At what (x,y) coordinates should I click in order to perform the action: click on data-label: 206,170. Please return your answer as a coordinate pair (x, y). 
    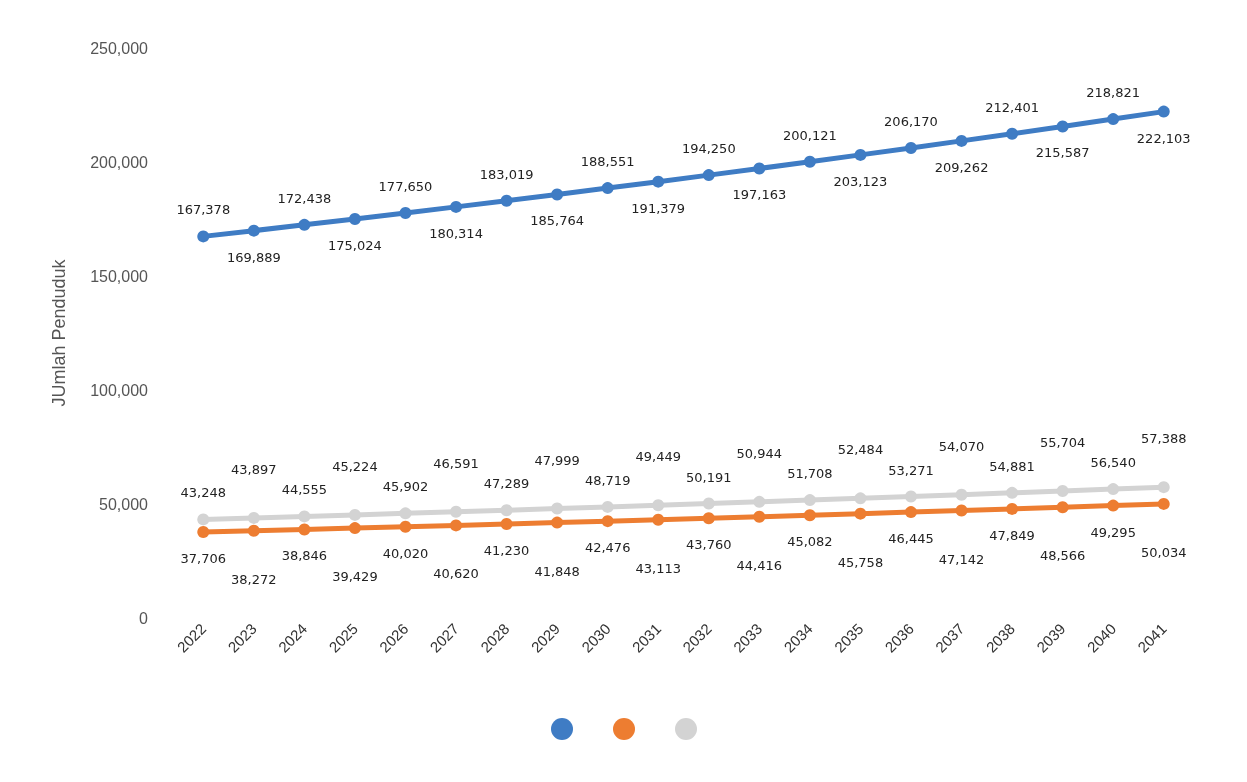
    Looking at the image, I should click on (911, 121).